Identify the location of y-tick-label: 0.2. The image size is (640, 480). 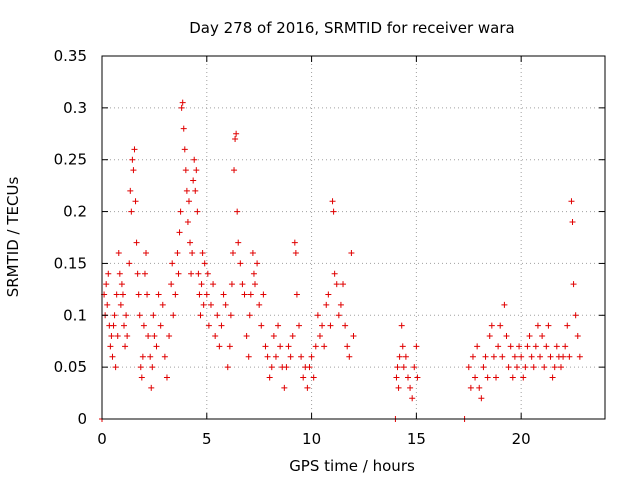
(75, 212).